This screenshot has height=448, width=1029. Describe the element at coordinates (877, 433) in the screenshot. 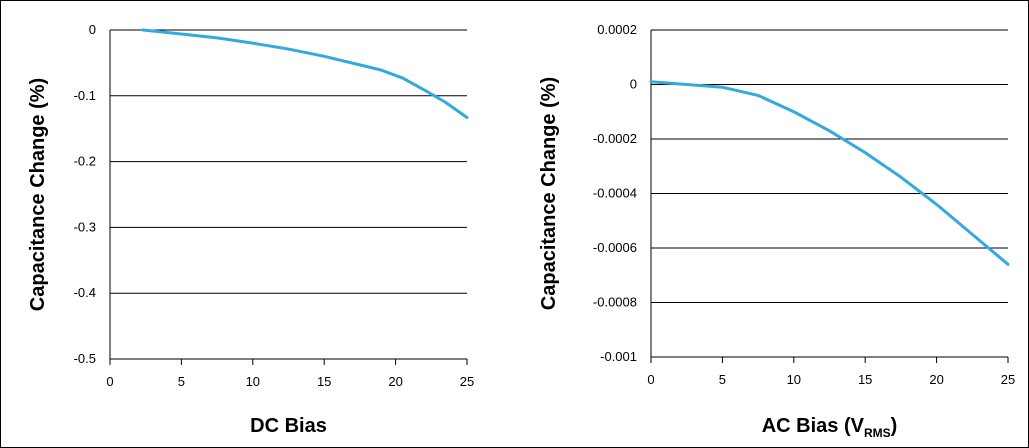

I see `x-axis-label-subscript: RMS` at that location.